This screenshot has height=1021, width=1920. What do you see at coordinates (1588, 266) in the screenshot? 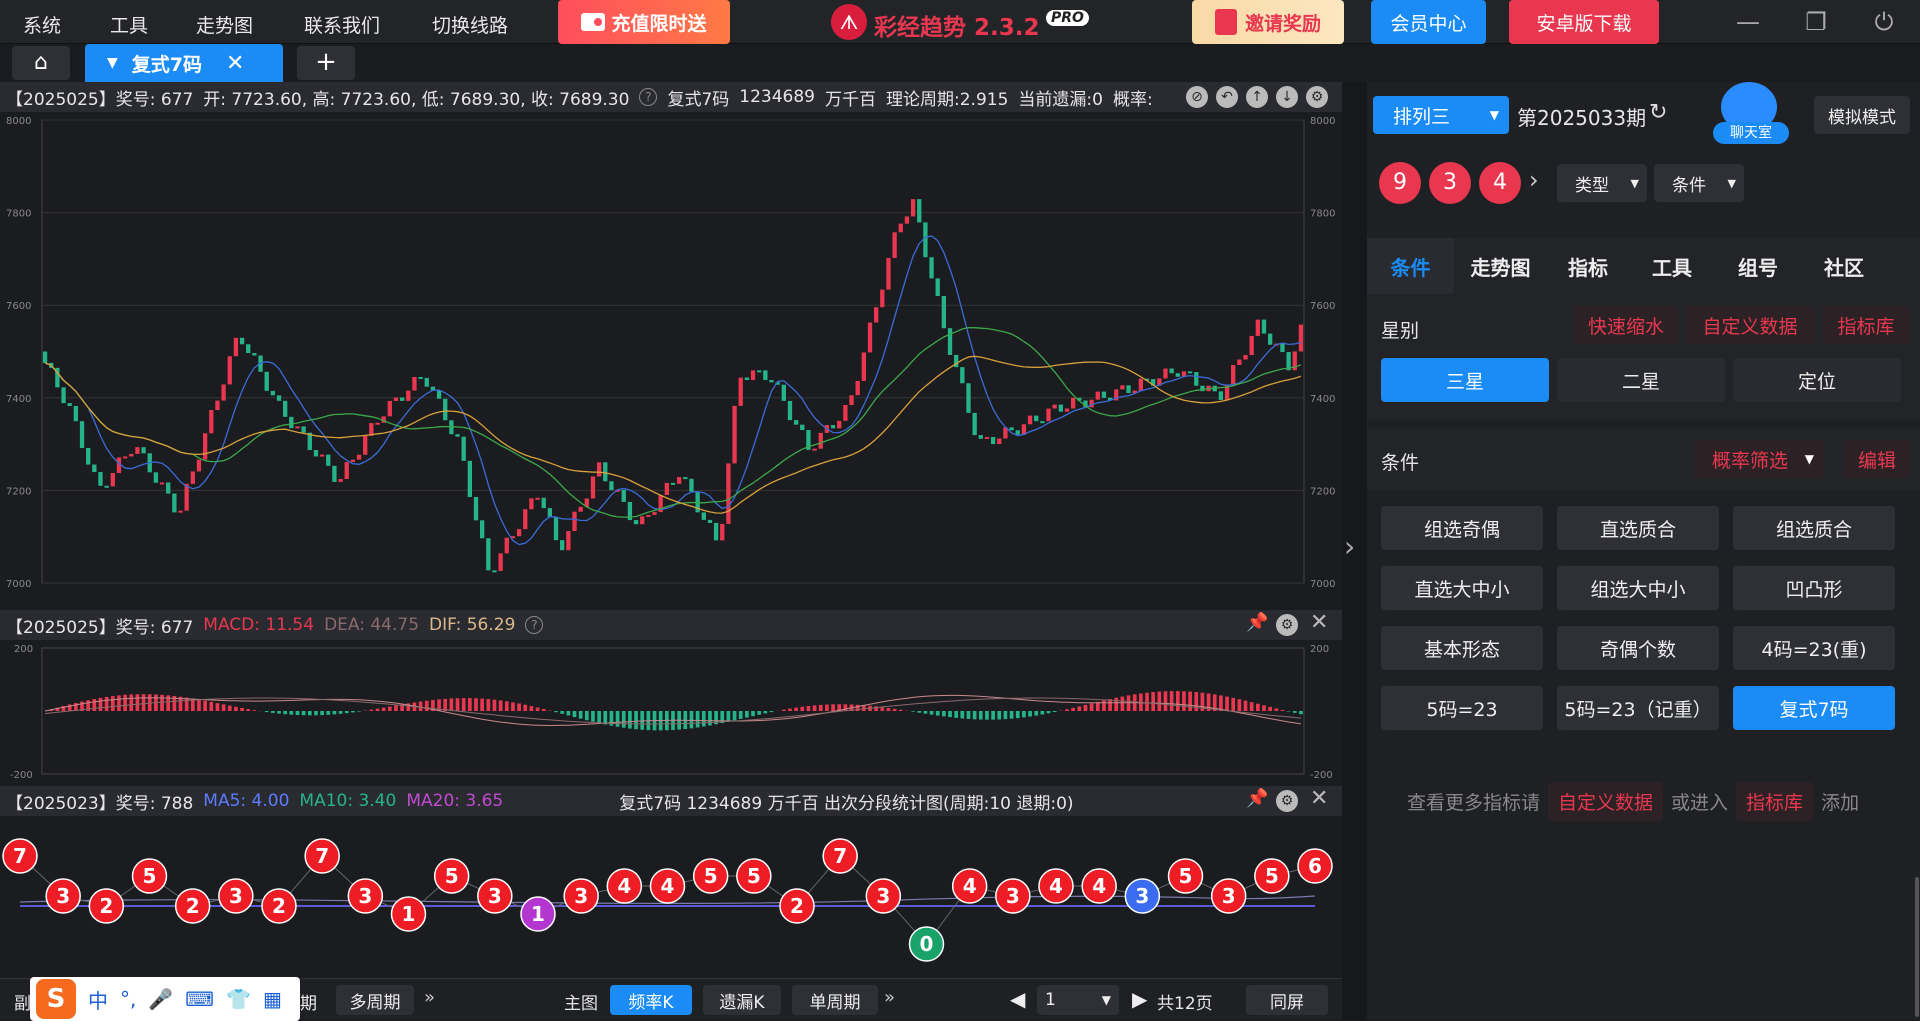
I see `tab-indicators: 指标` at bounding box center [1588, 266].